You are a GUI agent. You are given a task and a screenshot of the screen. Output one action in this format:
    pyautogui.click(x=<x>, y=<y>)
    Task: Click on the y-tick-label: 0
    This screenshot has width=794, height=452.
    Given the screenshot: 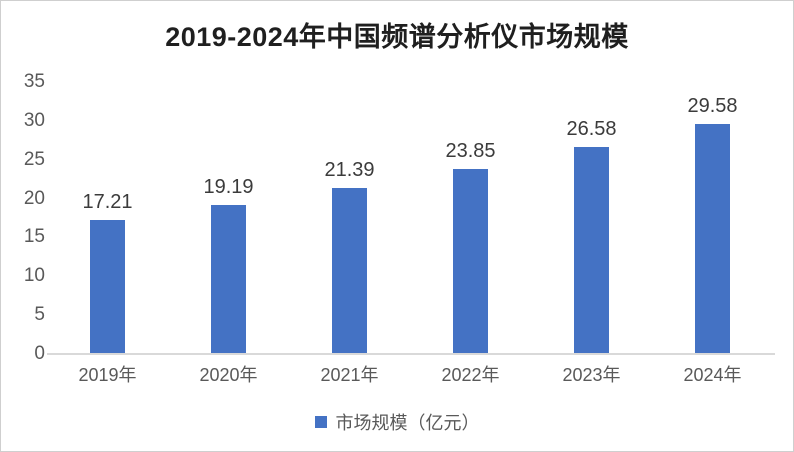 What is the action you would take?
    pyautogui.click(x=39, y=353)
    